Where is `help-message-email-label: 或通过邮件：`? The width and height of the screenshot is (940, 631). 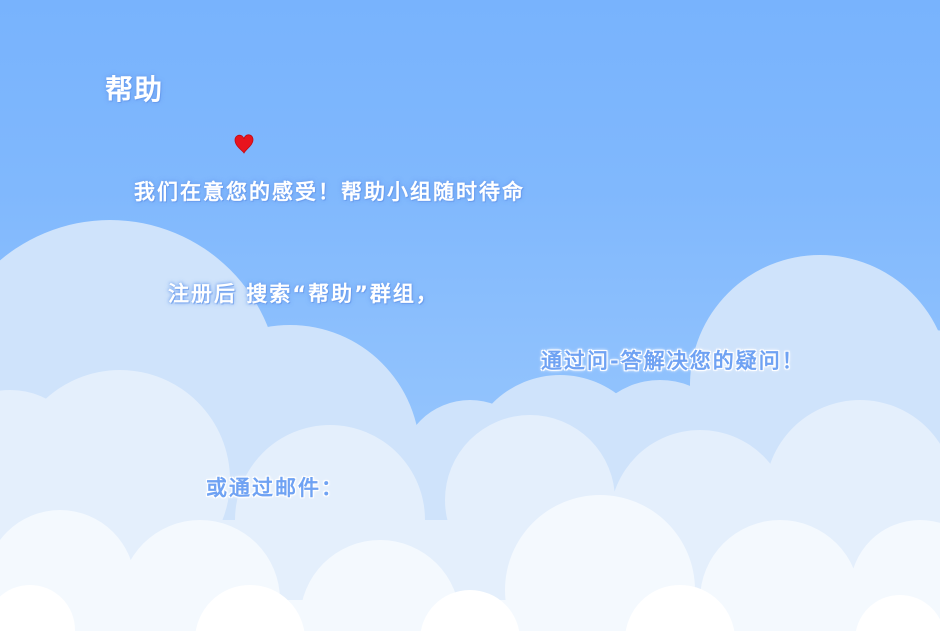
help-message-email-label: 或通过邮件： is located at coordinates (275, 488).